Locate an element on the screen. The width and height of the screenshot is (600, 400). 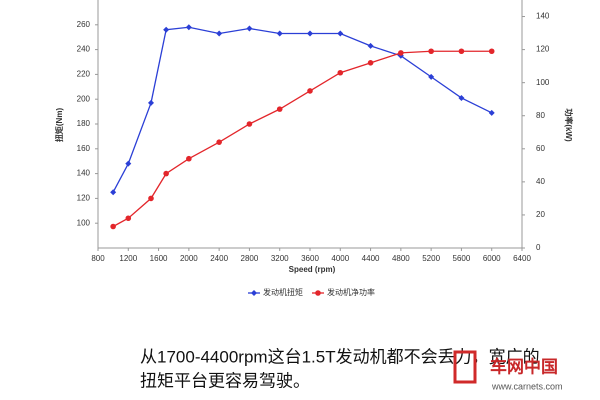
y-tick-label: 220 is located at coordinates (84, 74).